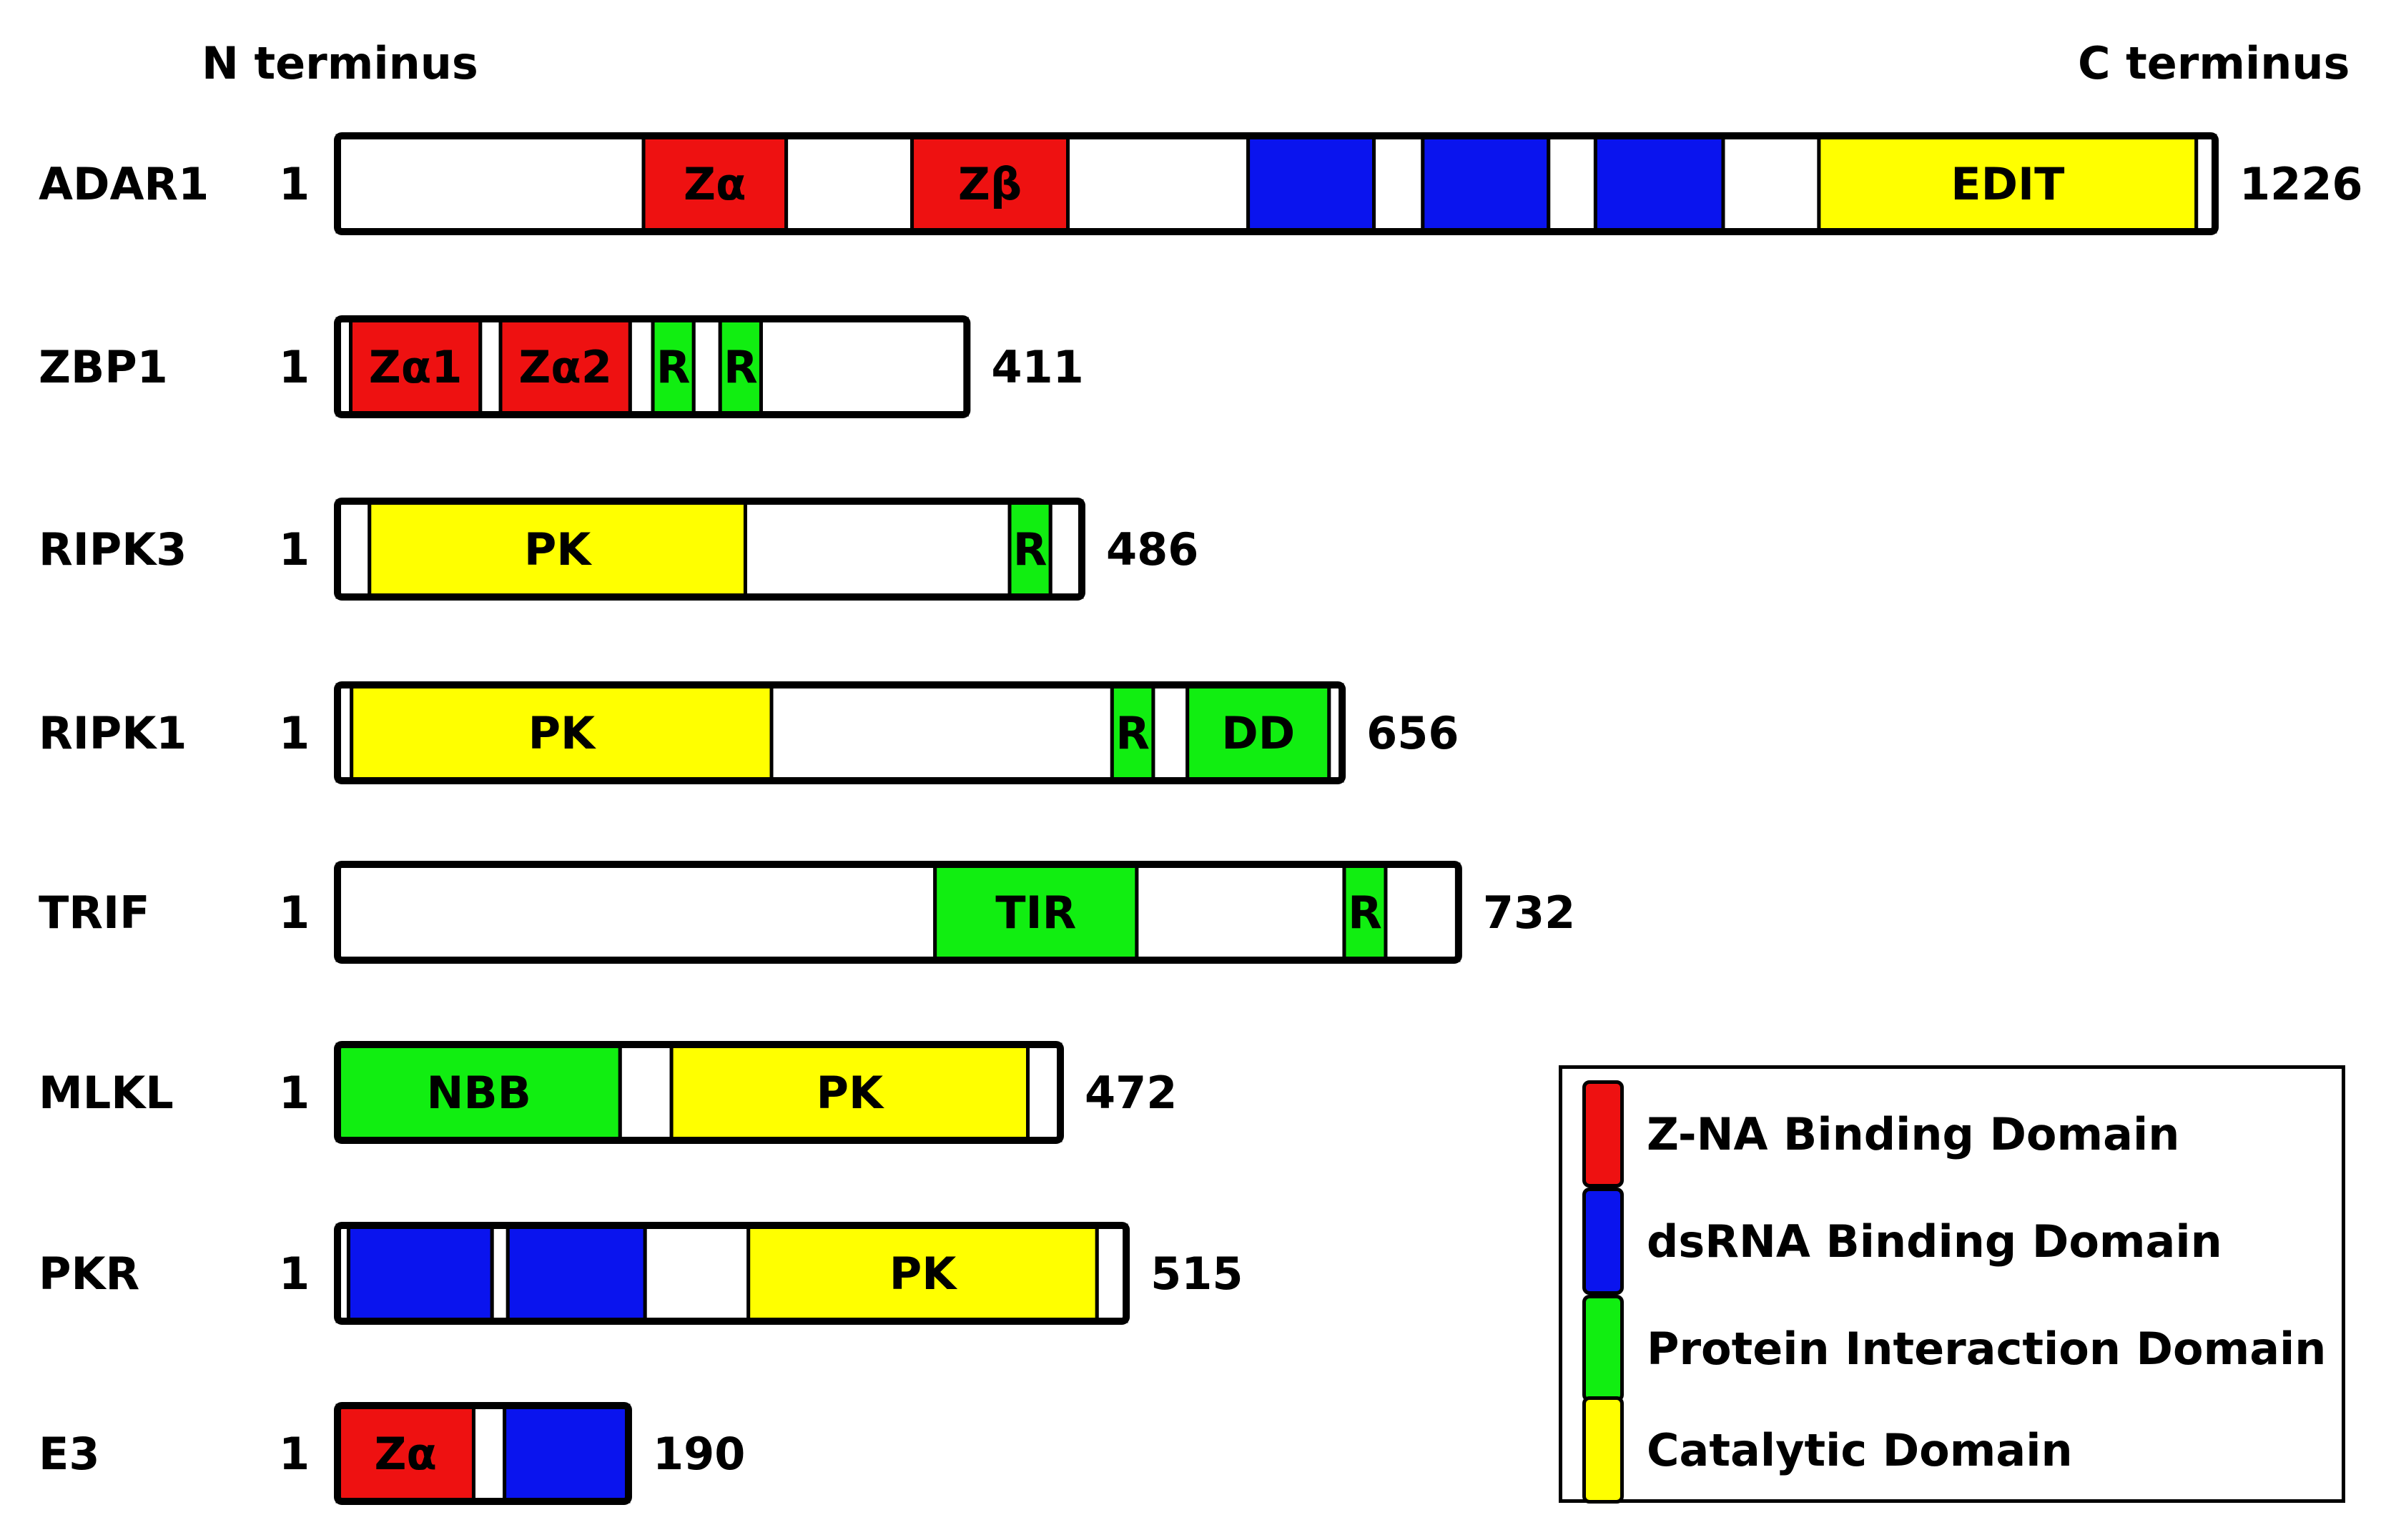 The height and width of the screenshot is (1540, 2391). What do you see at coordinates (1603, 1450) in the screenshot?
I see `legend-swatch-yellow` at bounding box center [1603, 1450].